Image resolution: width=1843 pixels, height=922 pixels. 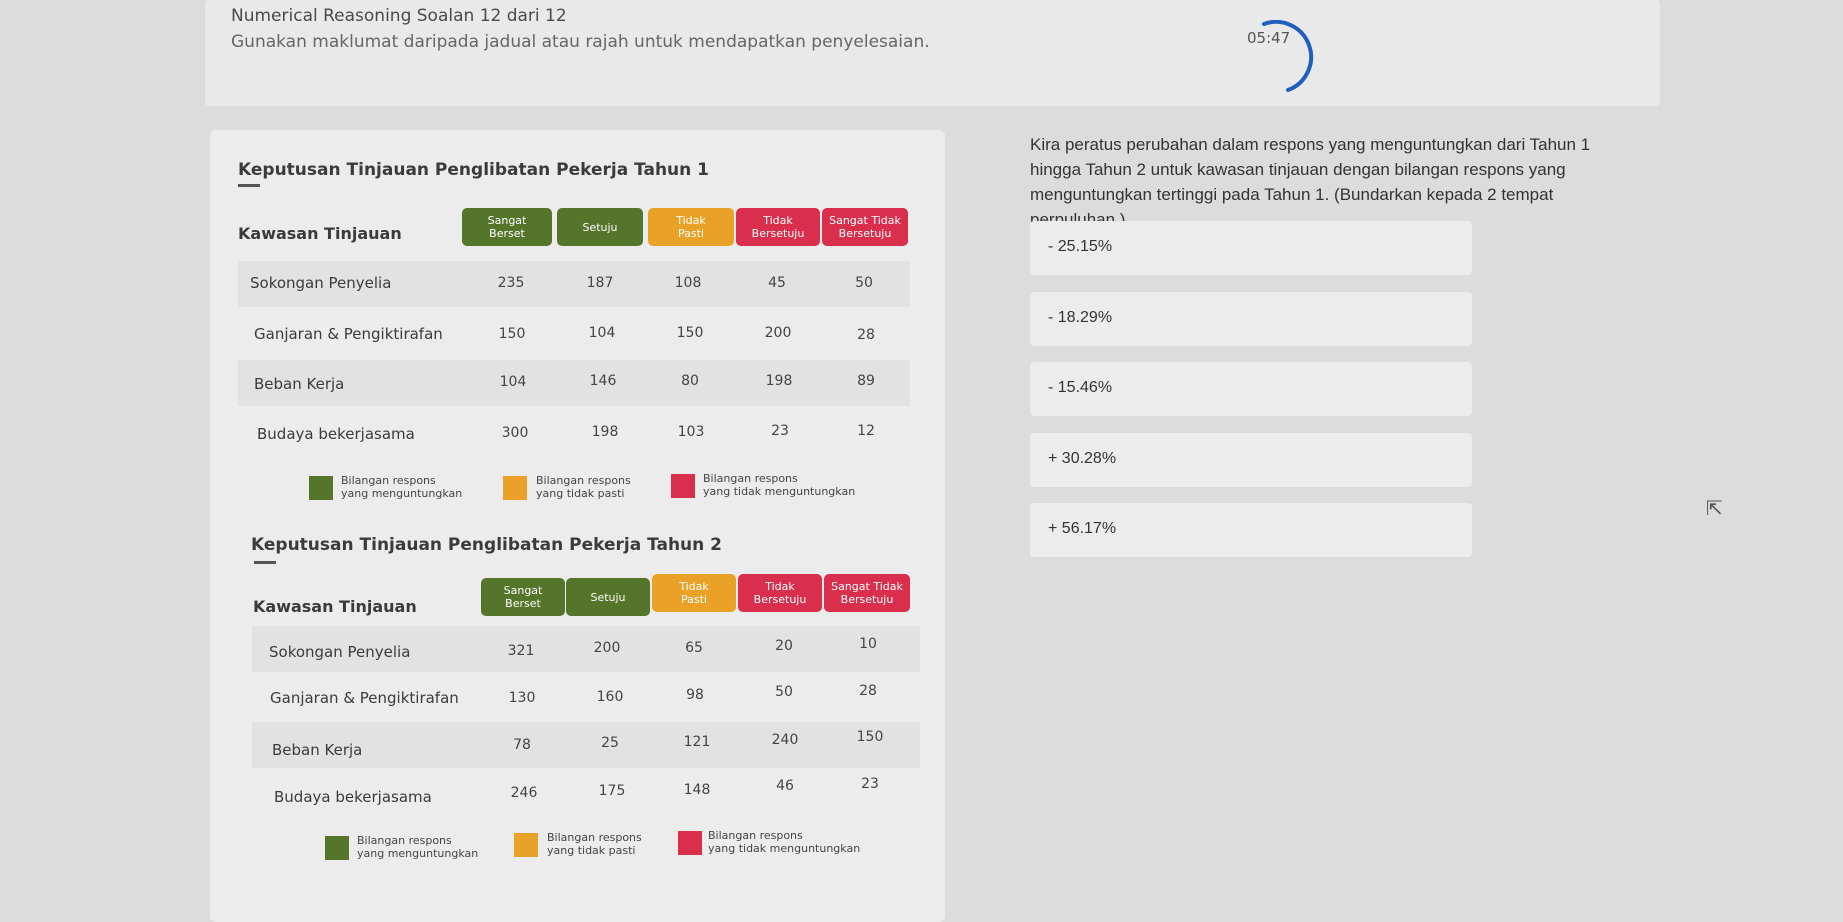 What do you see at coordinates (511, 283) in the screenshot?
I see `table-cell: 235` at bounding box center [511, 283].